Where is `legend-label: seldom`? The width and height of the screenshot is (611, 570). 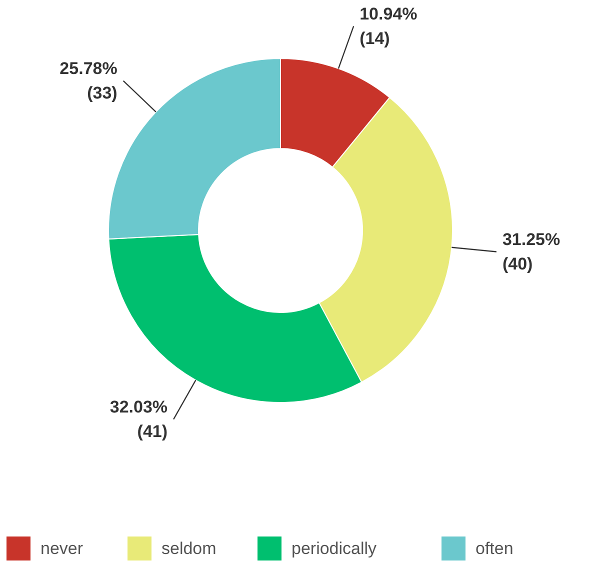
legend-label: seldom is located at coordinates (189, 548).